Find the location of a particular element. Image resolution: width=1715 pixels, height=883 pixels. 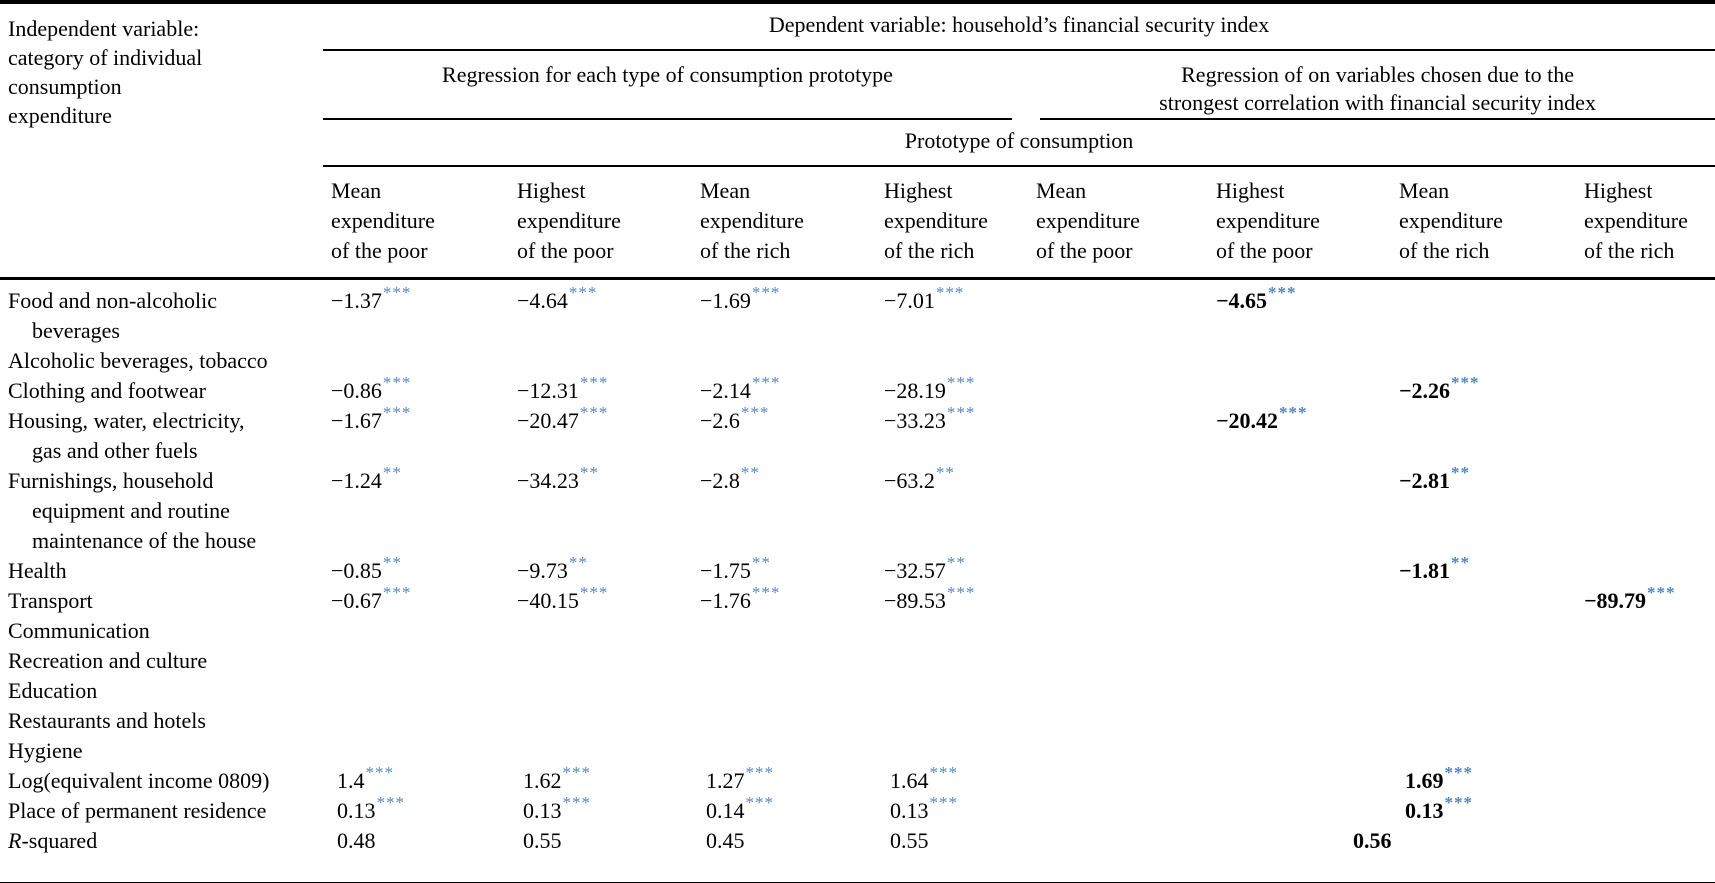

coefficient-cell: −20.47*** is located at coordinates (600, 434).